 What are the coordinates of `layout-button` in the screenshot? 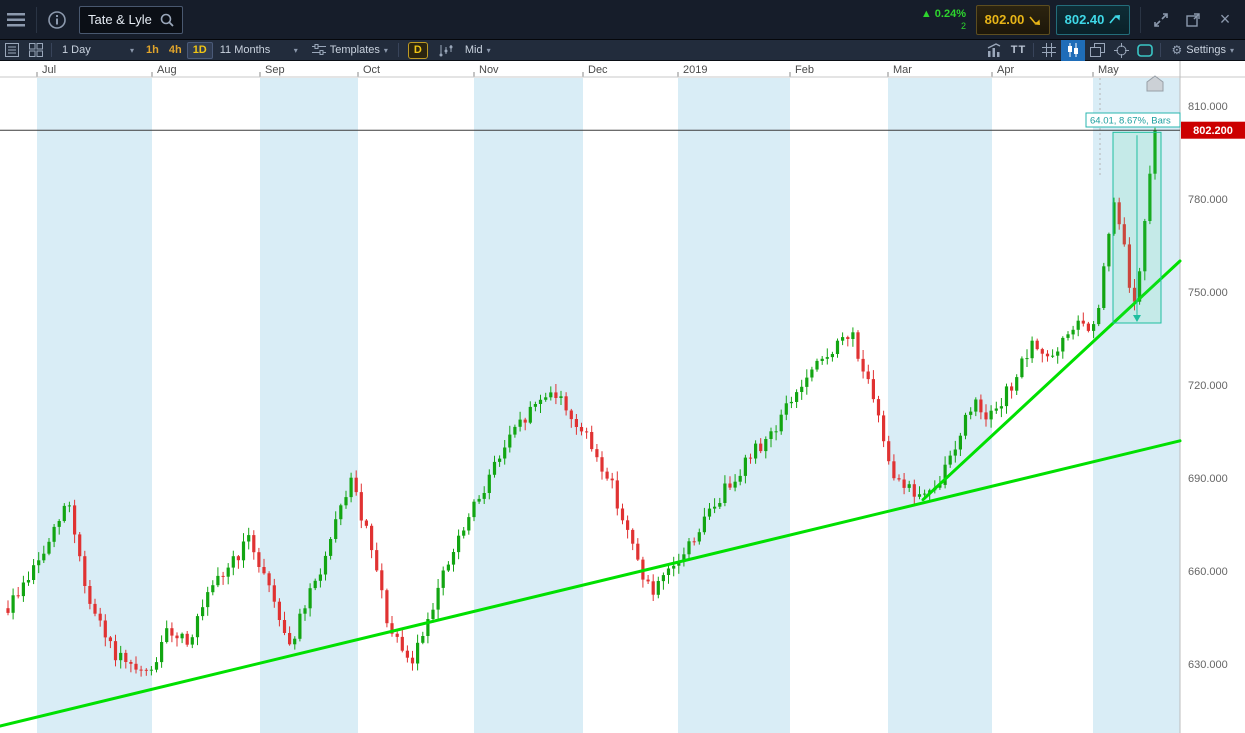 It's located at (36, 50).